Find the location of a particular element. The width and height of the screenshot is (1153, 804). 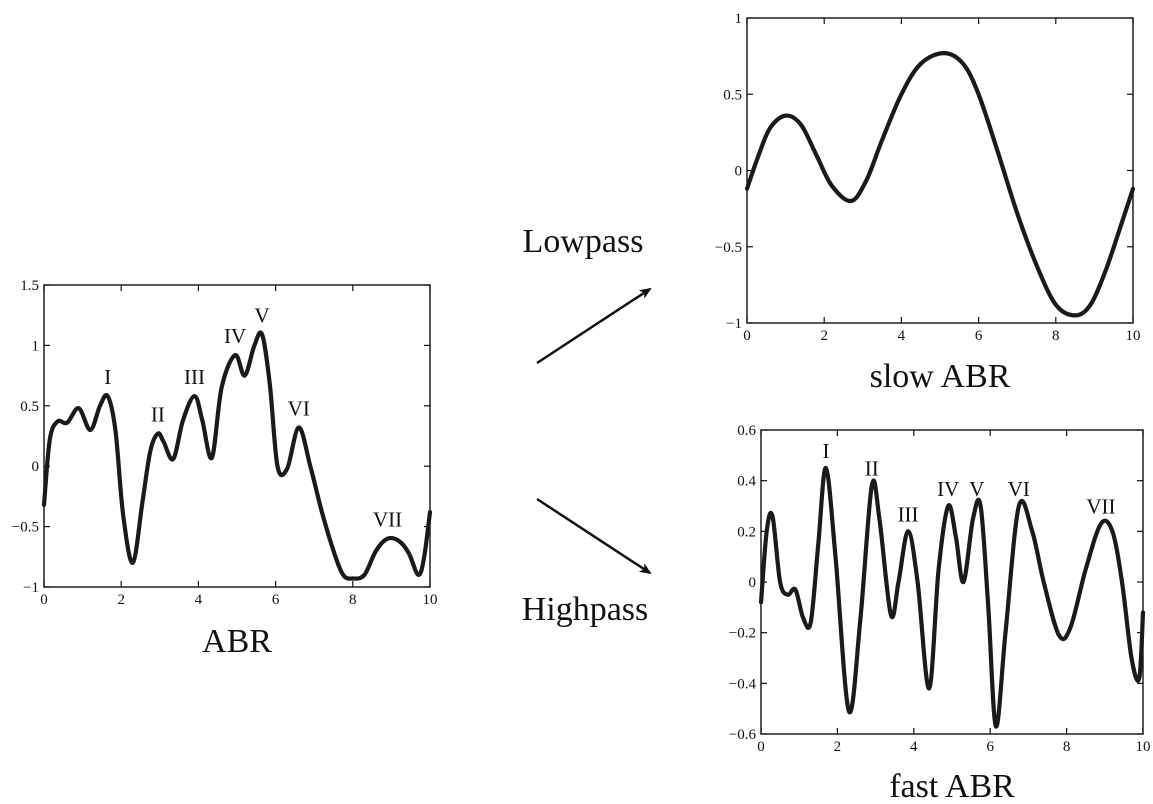

slow-abr-ytick-label: −1 is located at coordinates (734, 324).